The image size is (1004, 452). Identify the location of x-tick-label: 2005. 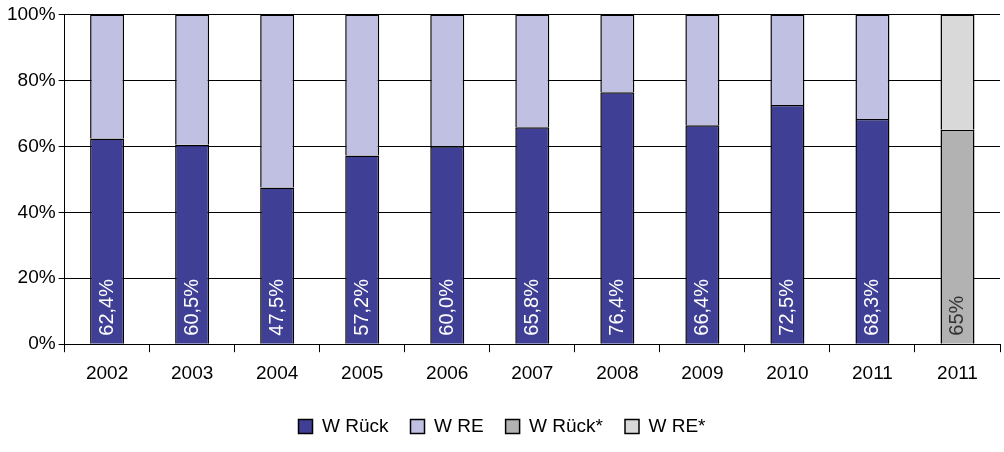
(362, 372).